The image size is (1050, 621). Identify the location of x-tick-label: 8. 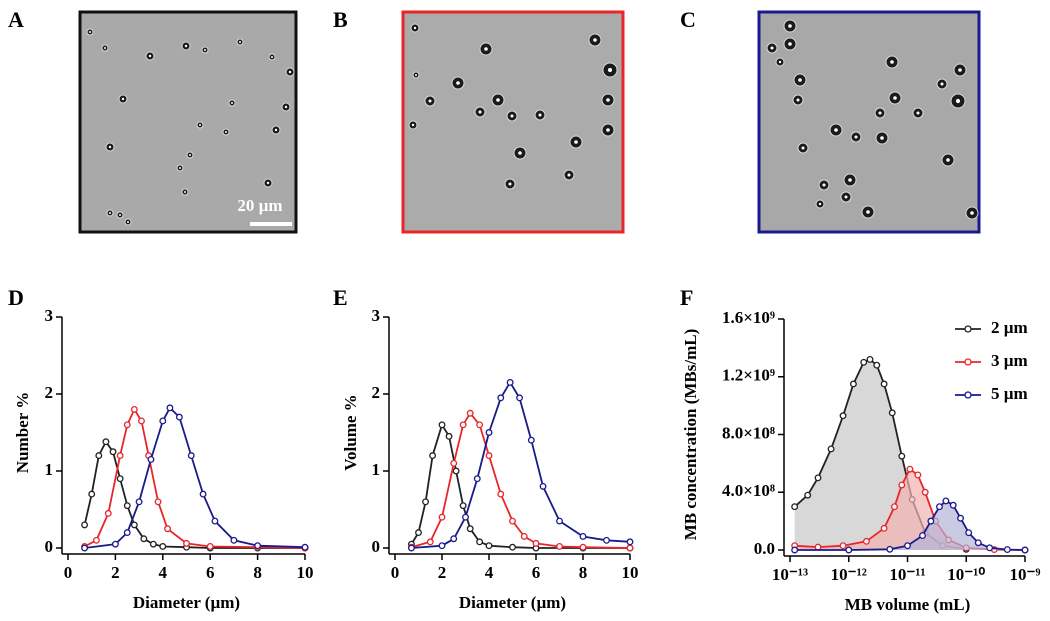
(257, 572).